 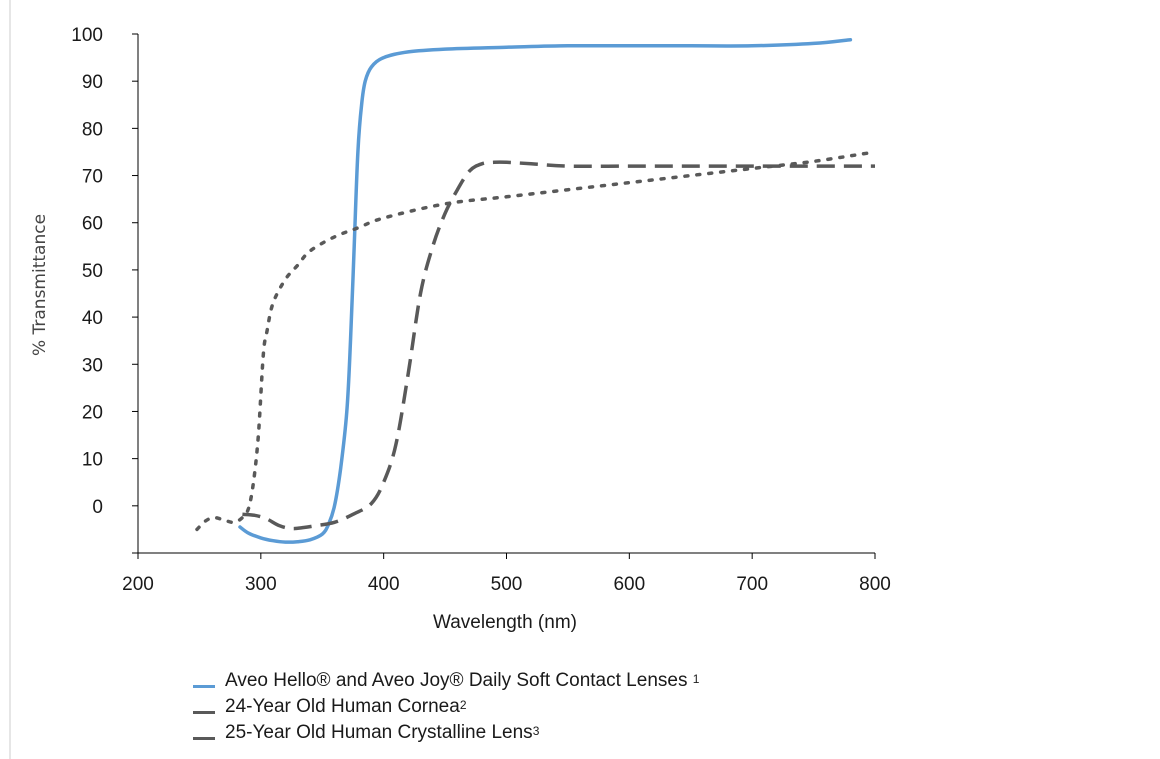 What do you see at coordinates (87, 35) in the screenshot?
I see `y-tick-label: 100` at bounding box center [87, 35].